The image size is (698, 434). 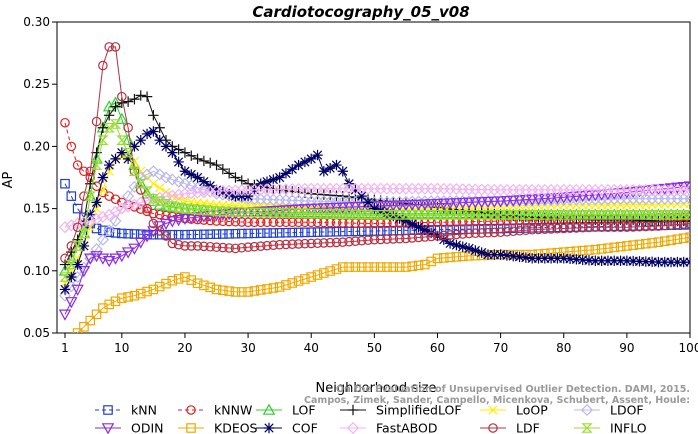 What do you see at coordinates (627, 410) in the screenshot?
I see `legend-label: LDOF` at bounding box center [627, 410].